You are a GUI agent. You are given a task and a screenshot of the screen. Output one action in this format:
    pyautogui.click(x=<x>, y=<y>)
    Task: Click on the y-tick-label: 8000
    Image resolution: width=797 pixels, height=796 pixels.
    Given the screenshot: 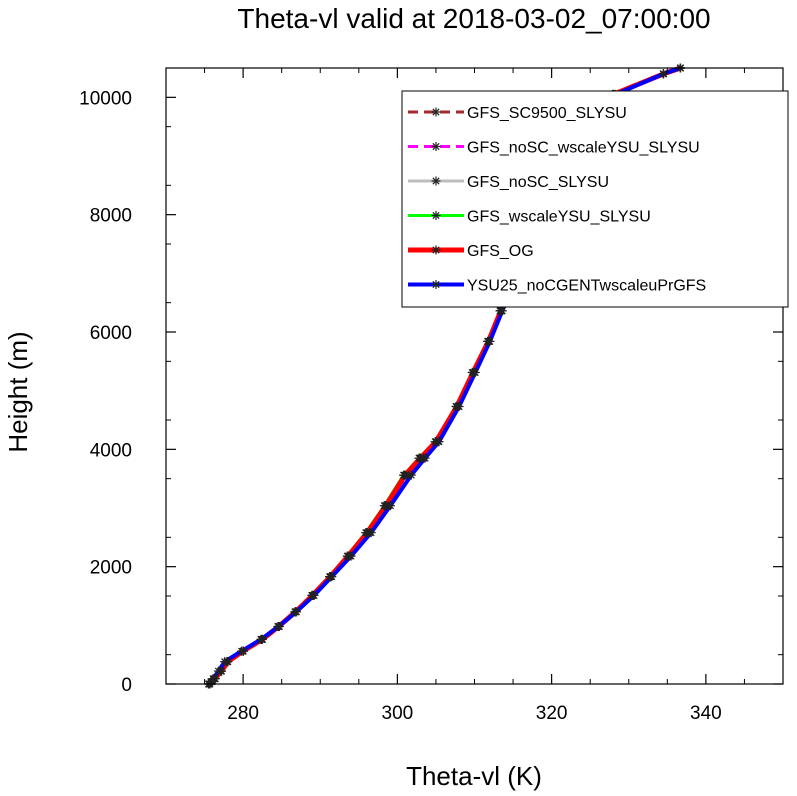 What is the action you would take?
    pyautogui.click(x=111, y=216)
    